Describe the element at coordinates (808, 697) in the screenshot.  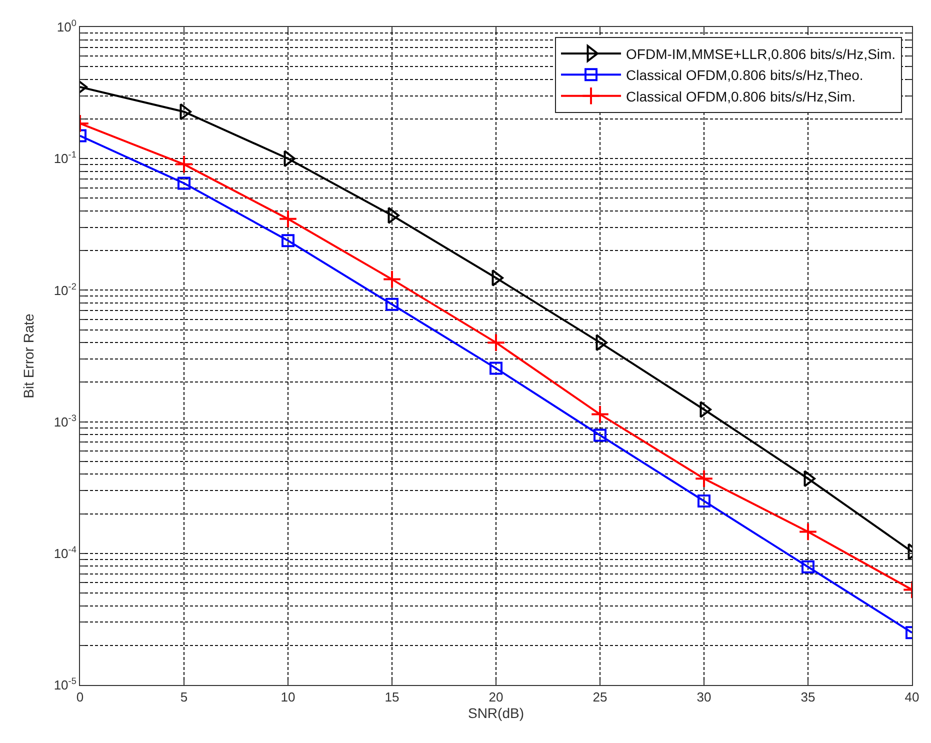
I see `x-tick-label: 35` at that location.